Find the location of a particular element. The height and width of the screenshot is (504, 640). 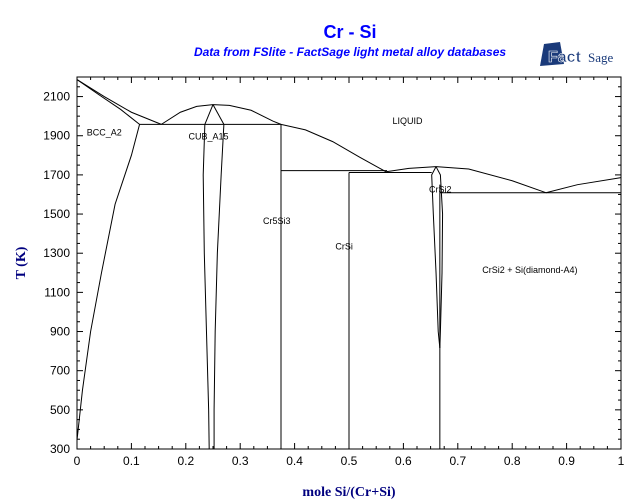

y-tick-label: 500 is located at coordinates (60, 410).